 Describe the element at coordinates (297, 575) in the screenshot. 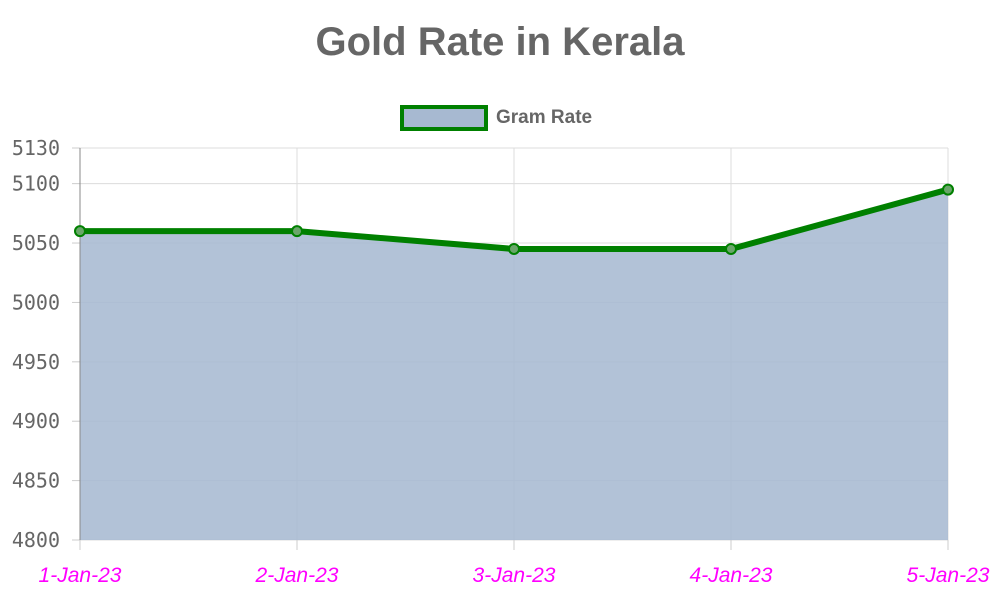

I see `x-tick-label: 2-Jan-23` at that location.